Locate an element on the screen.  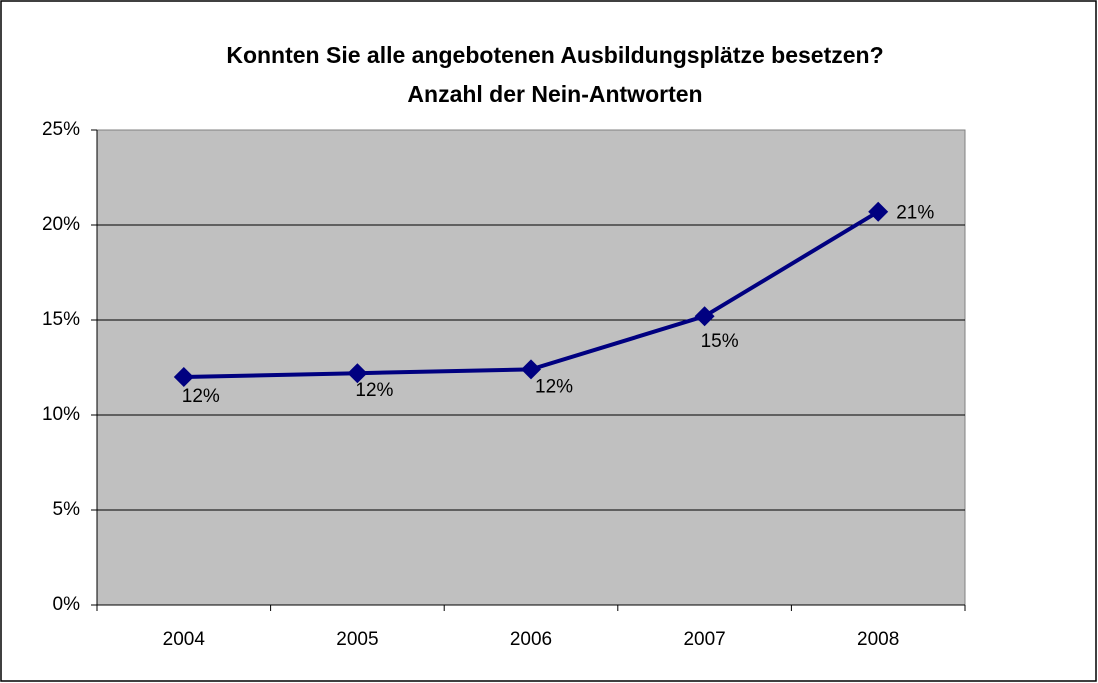
y-tick-label: 25% is located at coordinates (61, 129).